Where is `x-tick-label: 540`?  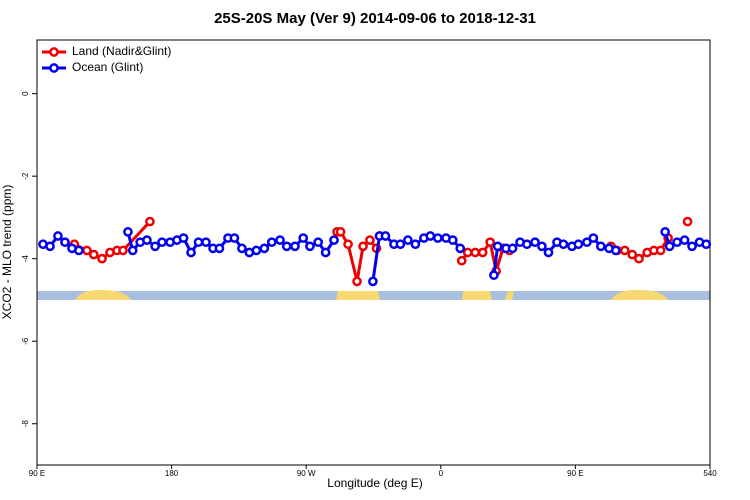
x-tick-label: 540 is located at coordinates (710, 473).